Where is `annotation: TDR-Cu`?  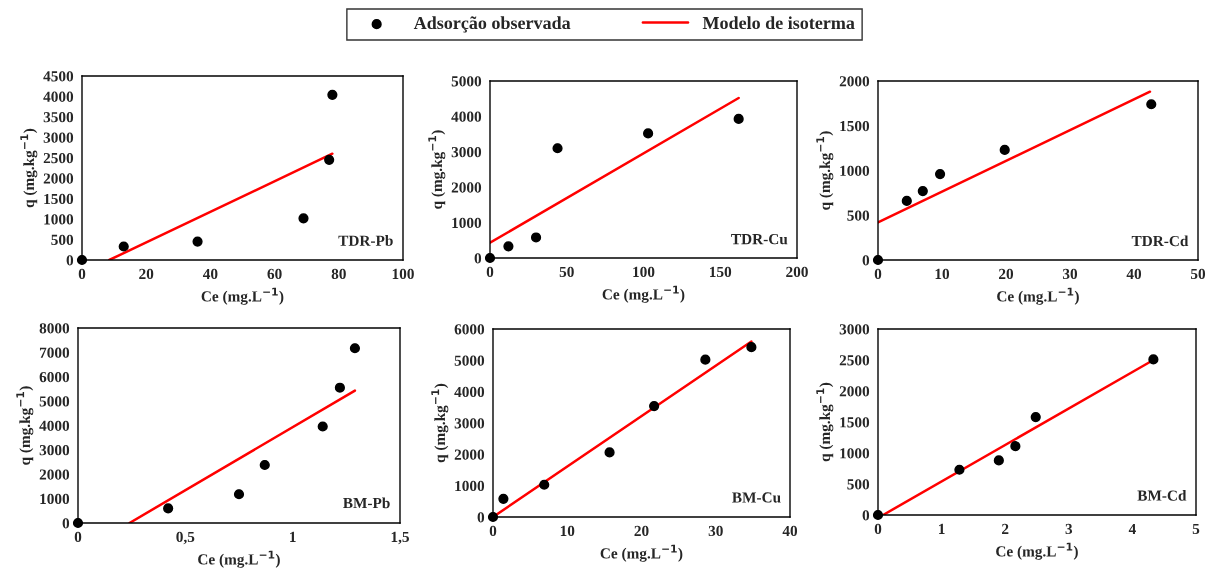 annotation: TDR-Cu is located at coordinates (759, 239).